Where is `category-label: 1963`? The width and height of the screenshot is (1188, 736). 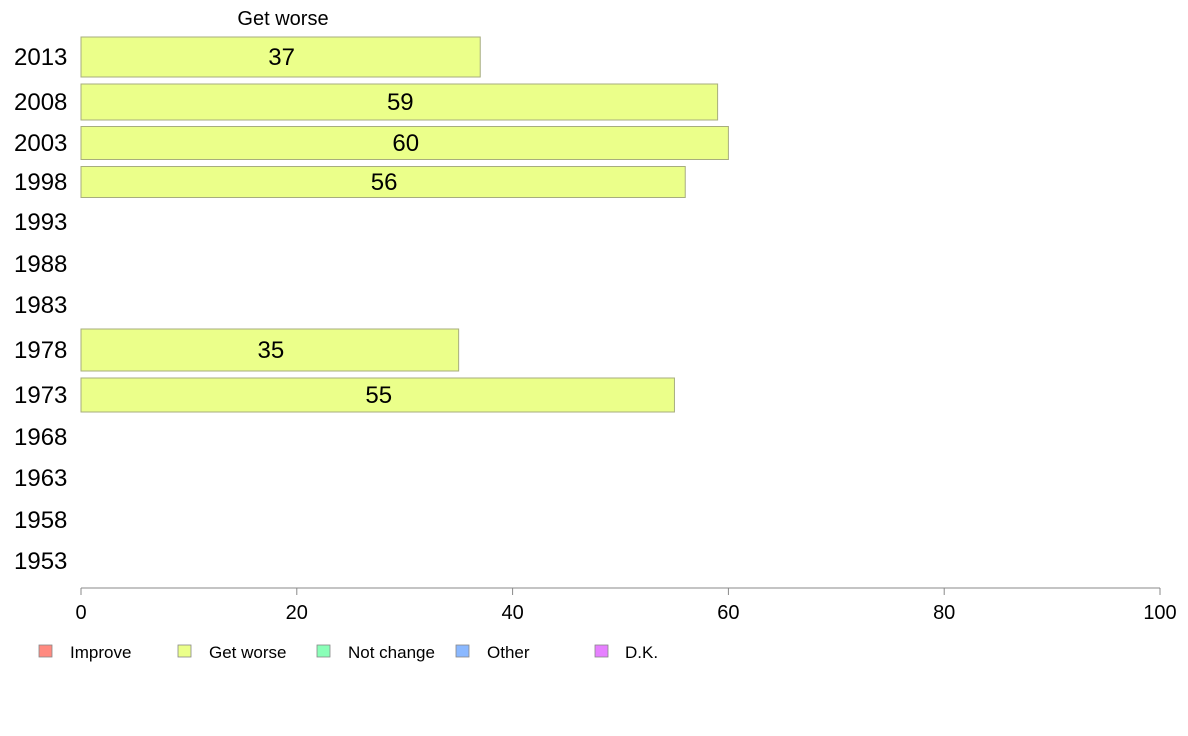
category-label: 1963 is located at coordinates (40, 478).